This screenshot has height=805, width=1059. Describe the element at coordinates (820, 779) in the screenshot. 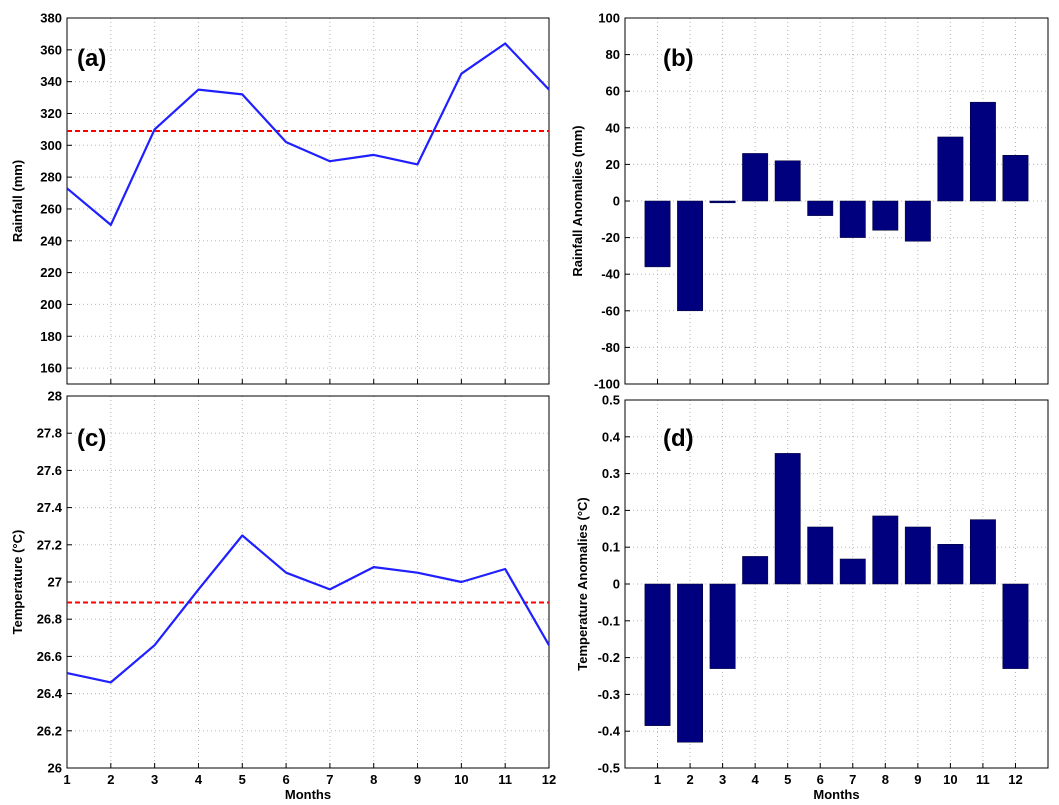

I see `x-tick-label: 6` at that location.